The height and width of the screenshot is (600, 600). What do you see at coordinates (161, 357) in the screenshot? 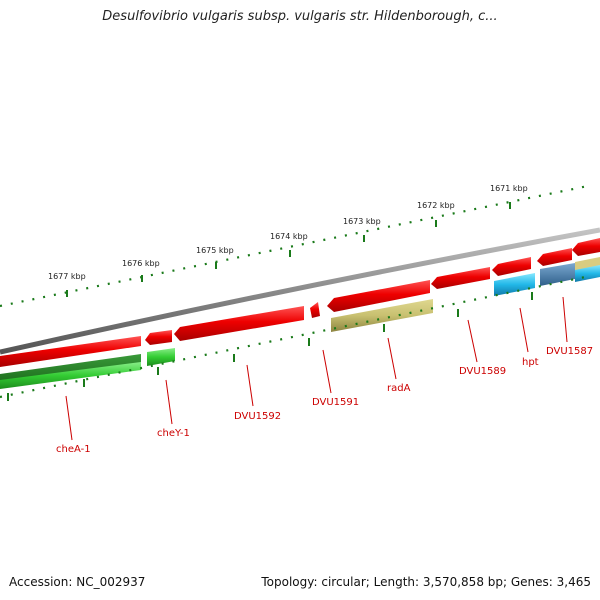
I see `gene-cheY-1-reverse` at bounding box center [161, 357].